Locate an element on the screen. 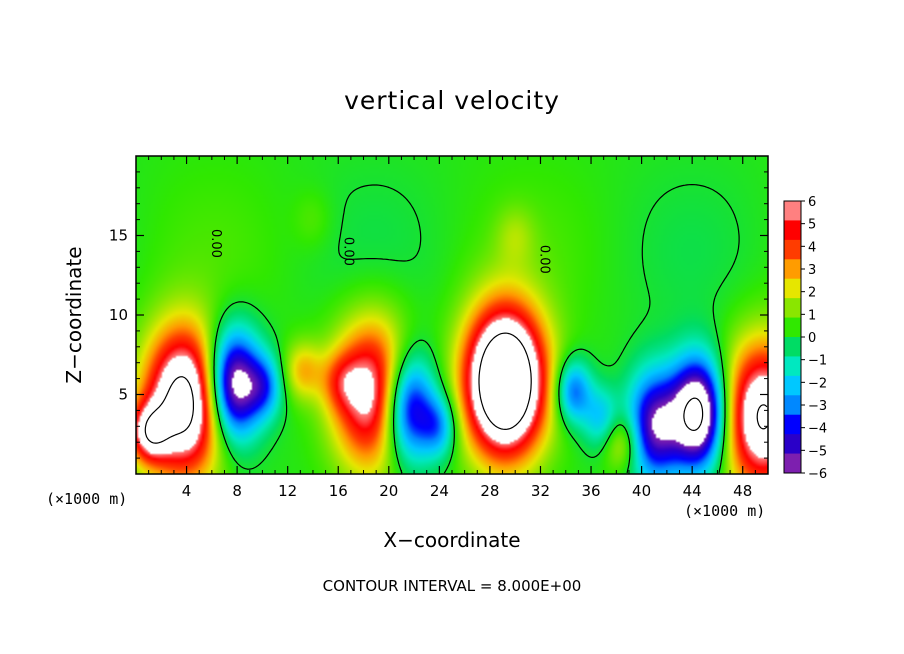  x-tick-label: 44 is located at coordinates (692, 491).